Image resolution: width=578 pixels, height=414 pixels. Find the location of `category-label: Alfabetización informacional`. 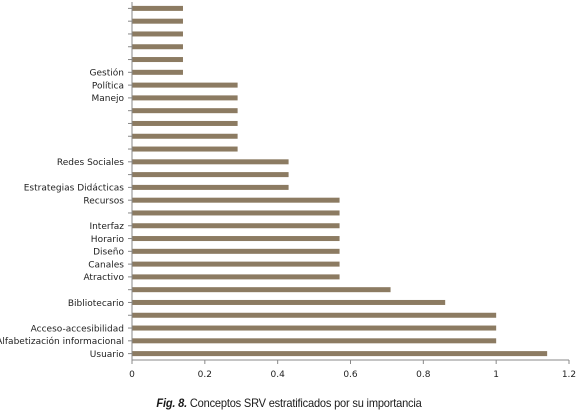

category-label: Alfabetización informacional is located at coordinates (62, 341).